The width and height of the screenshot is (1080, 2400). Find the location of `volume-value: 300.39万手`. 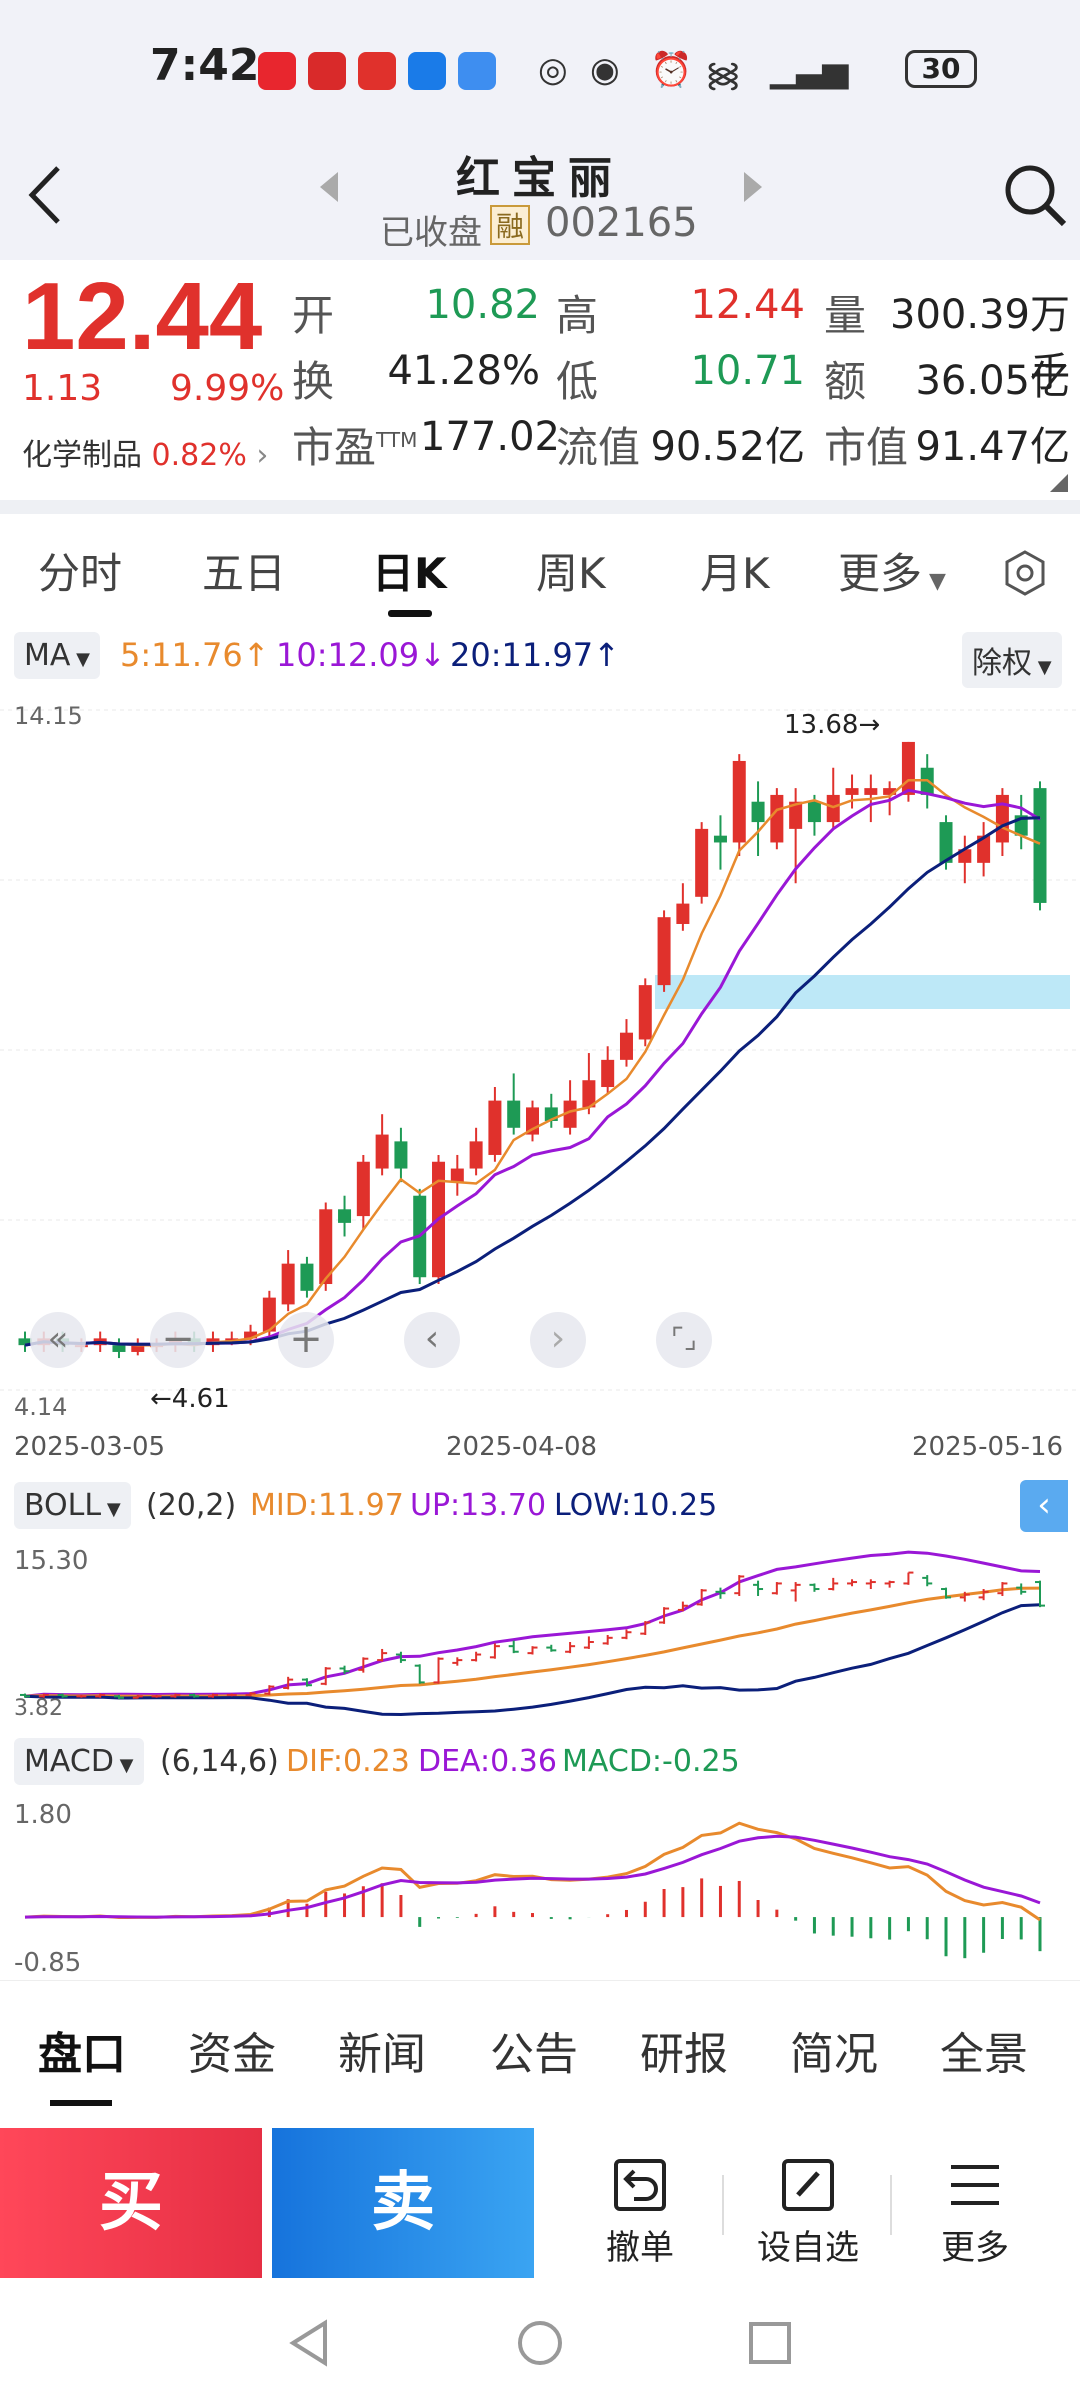

volume-value: 300.39万手 is located at coordinates (980, 344).